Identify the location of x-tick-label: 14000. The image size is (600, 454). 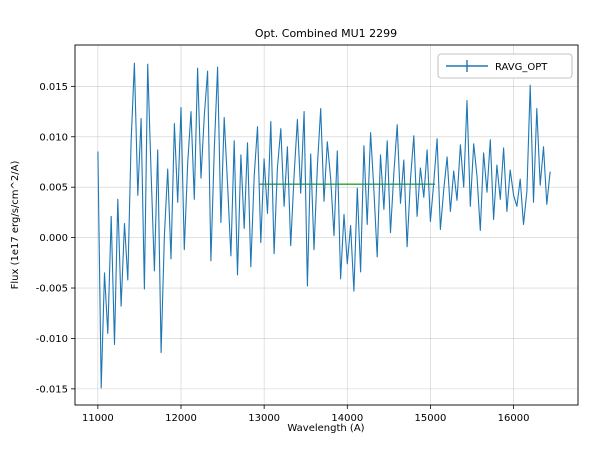
(347, 418).